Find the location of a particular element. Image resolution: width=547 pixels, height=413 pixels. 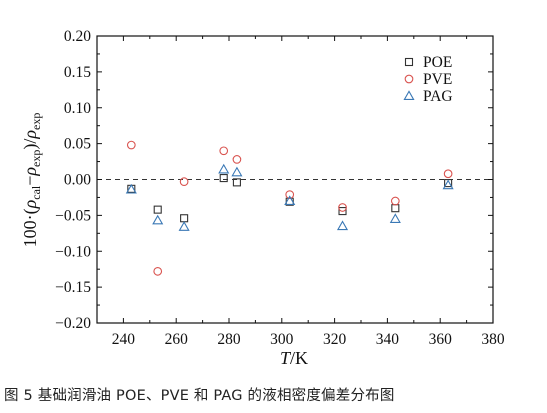

y-tick-label: −0.05 is located at coordinates (73, 215).